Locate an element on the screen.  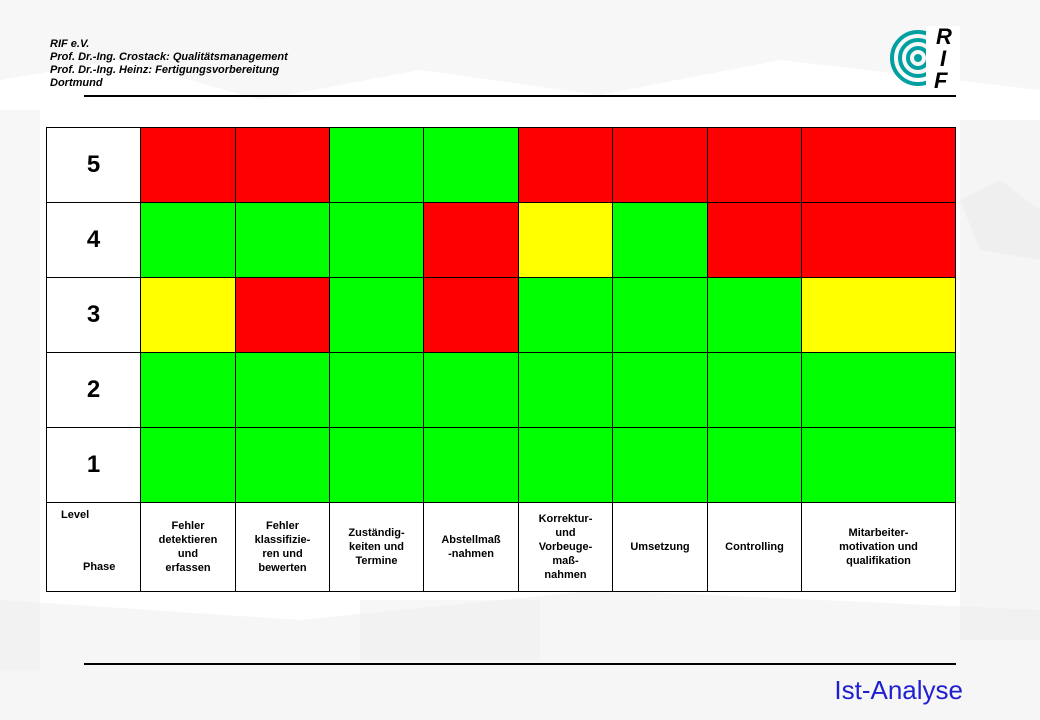
matrix-row-level-5: 5 is located at coordinates (501, 165).